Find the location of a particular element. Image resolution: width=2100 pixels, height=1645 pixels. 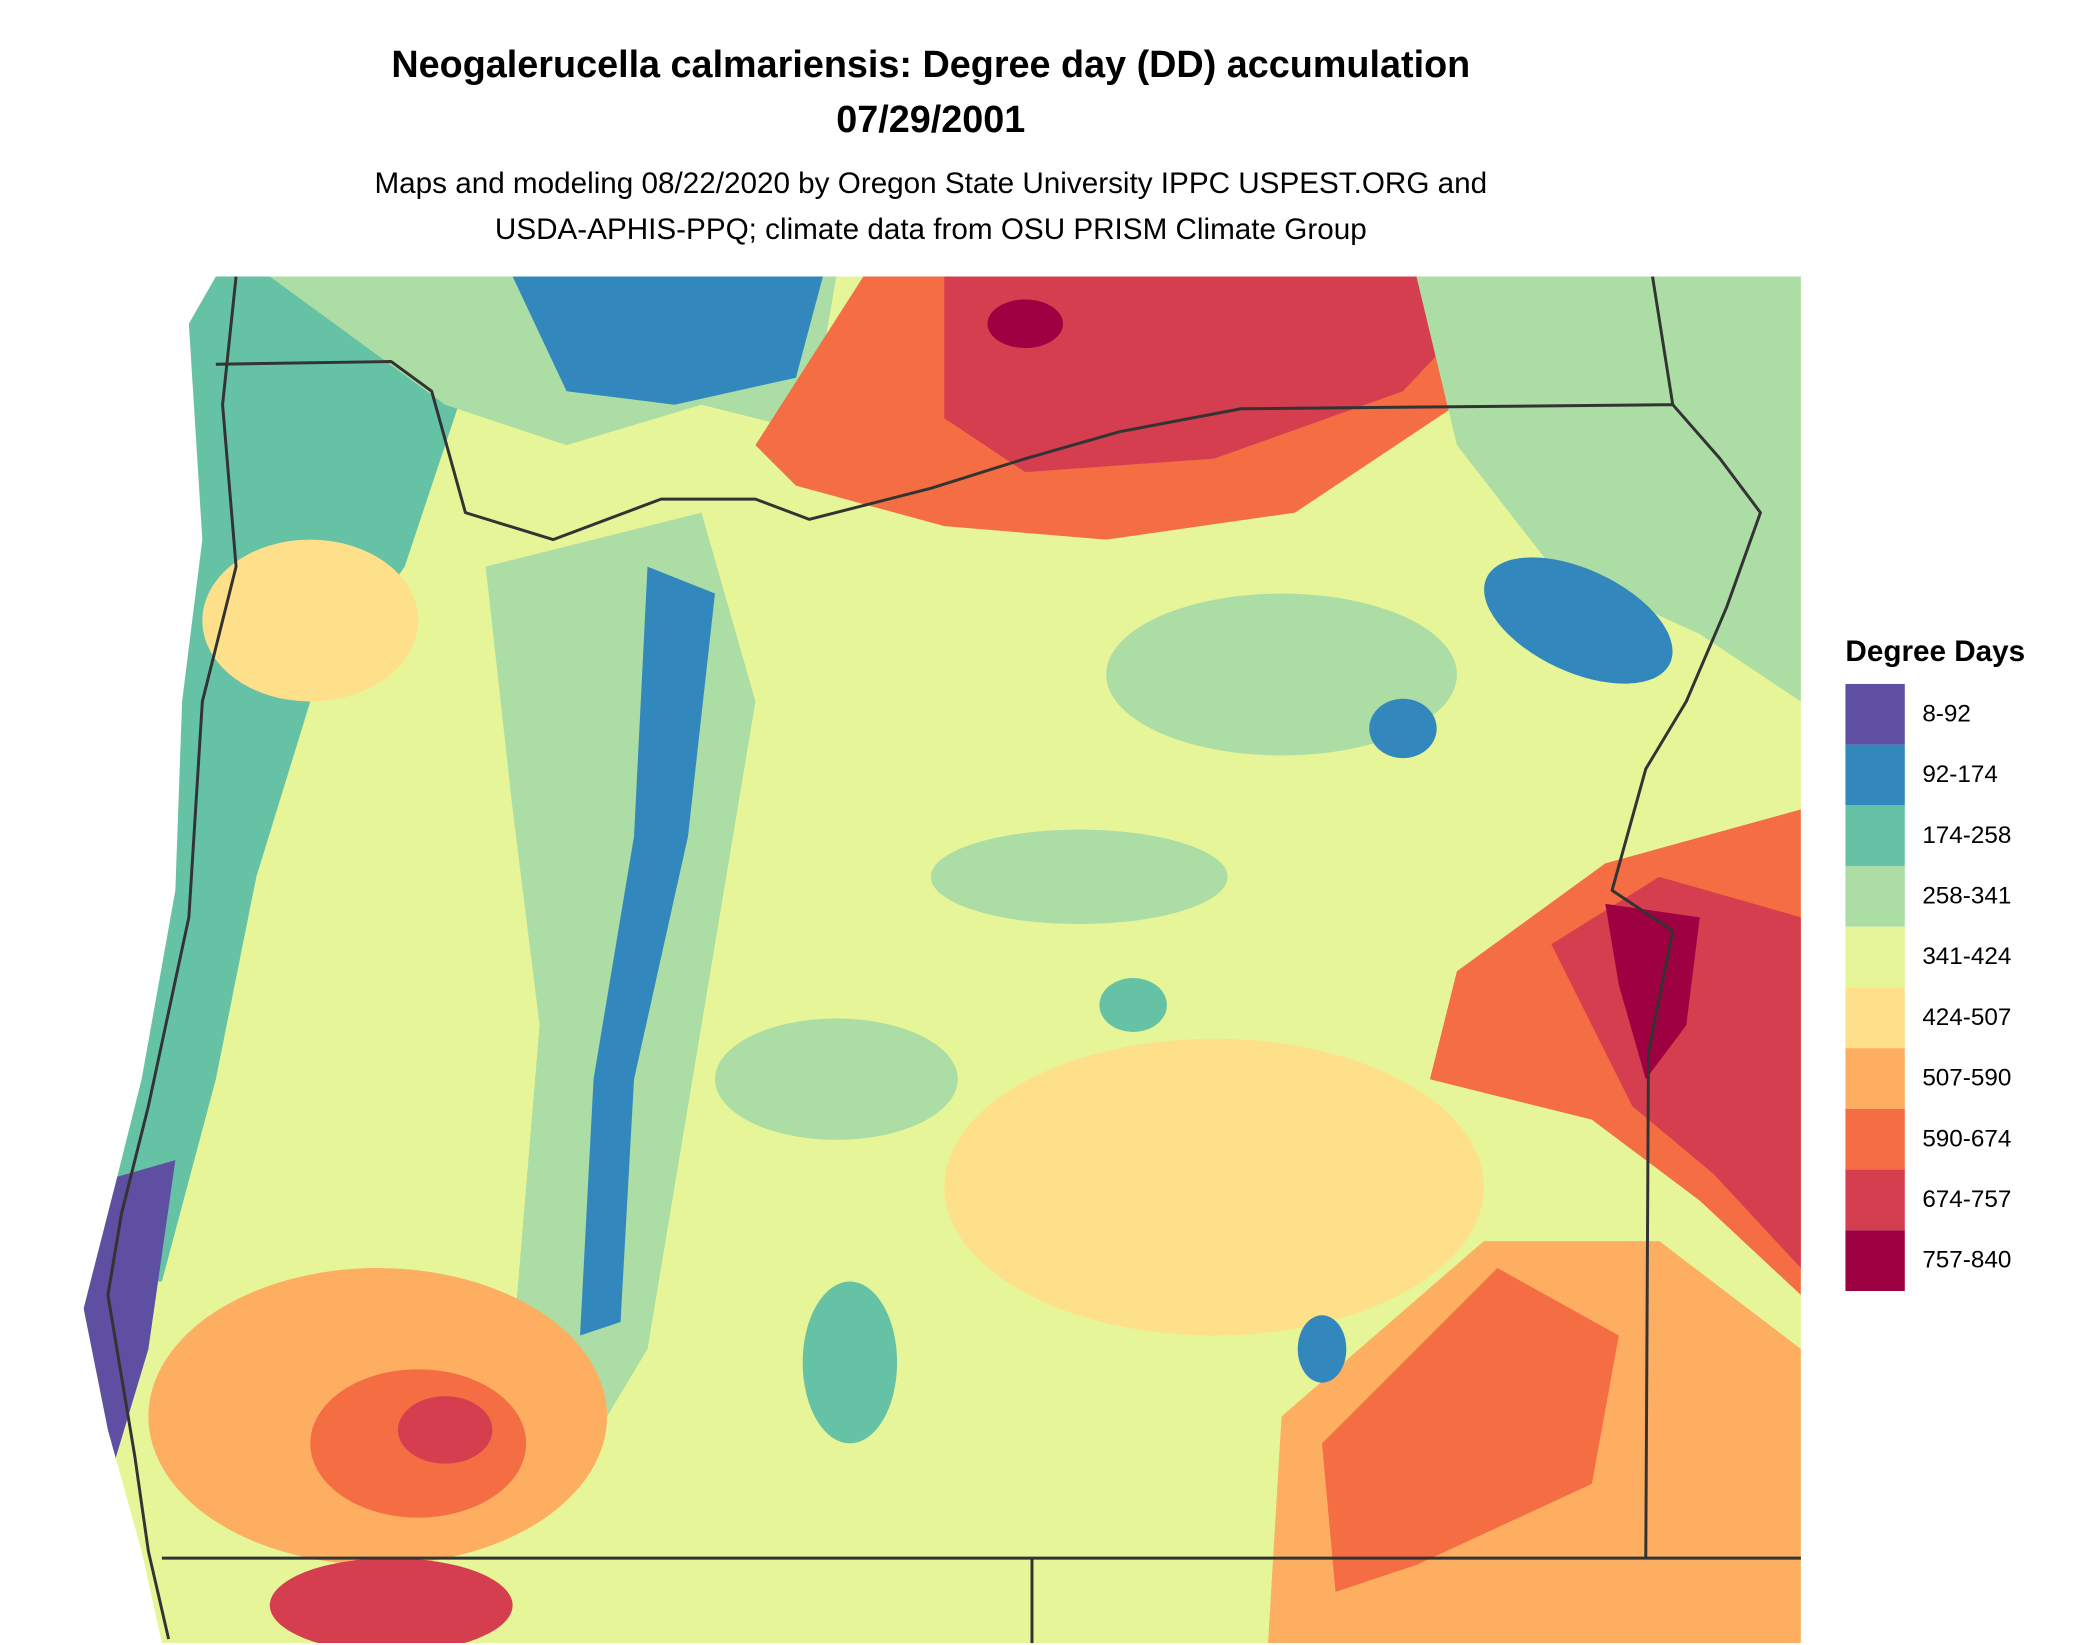

legend-label: 507-590 is located at coordinates (1966, 1078).